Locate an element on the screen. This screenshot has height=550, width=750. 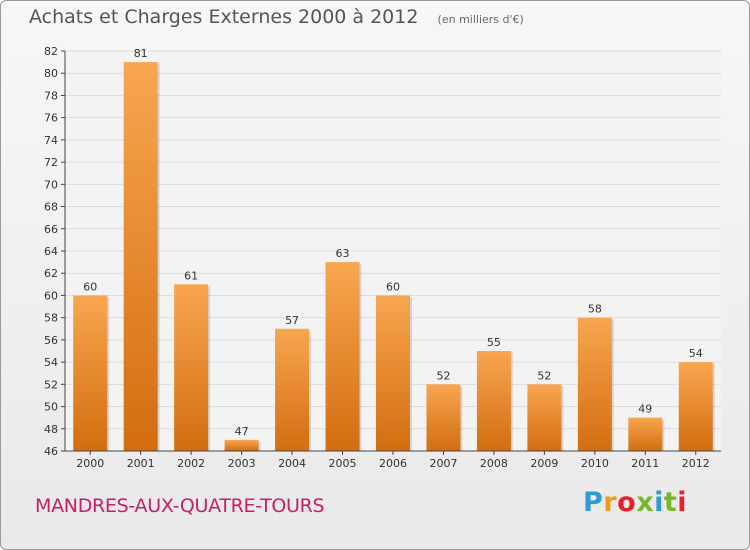
x-tick-label-2002: 2002 is located at coordinates (191, 463).